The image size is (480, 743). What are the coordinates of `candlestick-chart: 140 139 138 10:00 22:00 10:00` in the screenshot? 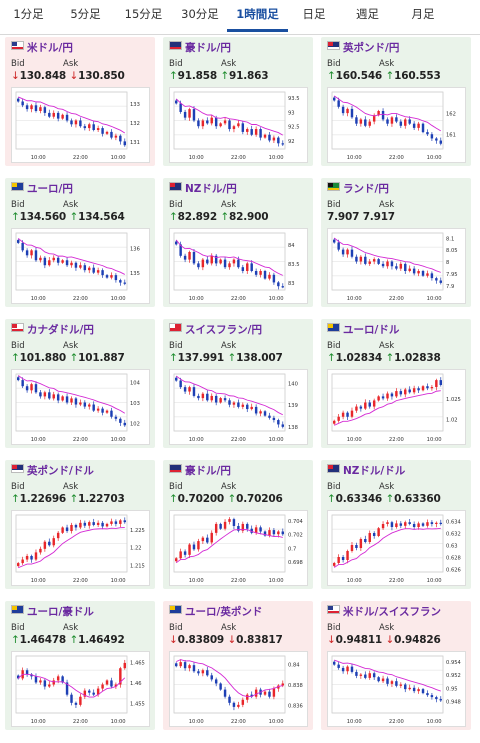 It's located at (238, 407).